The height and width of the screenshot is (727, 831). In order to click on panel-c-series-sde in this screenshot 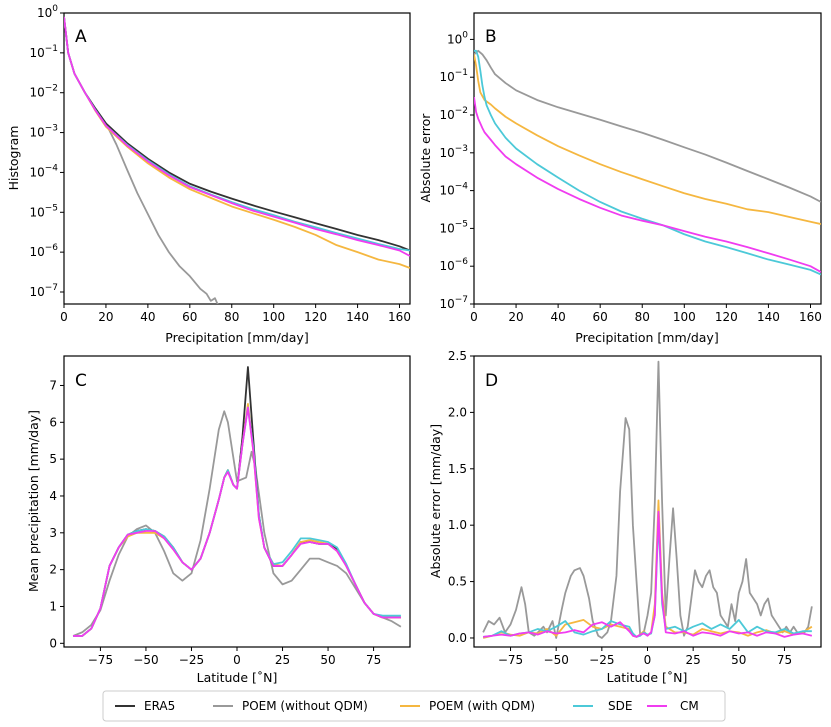, I will do `click(237, 521)`.